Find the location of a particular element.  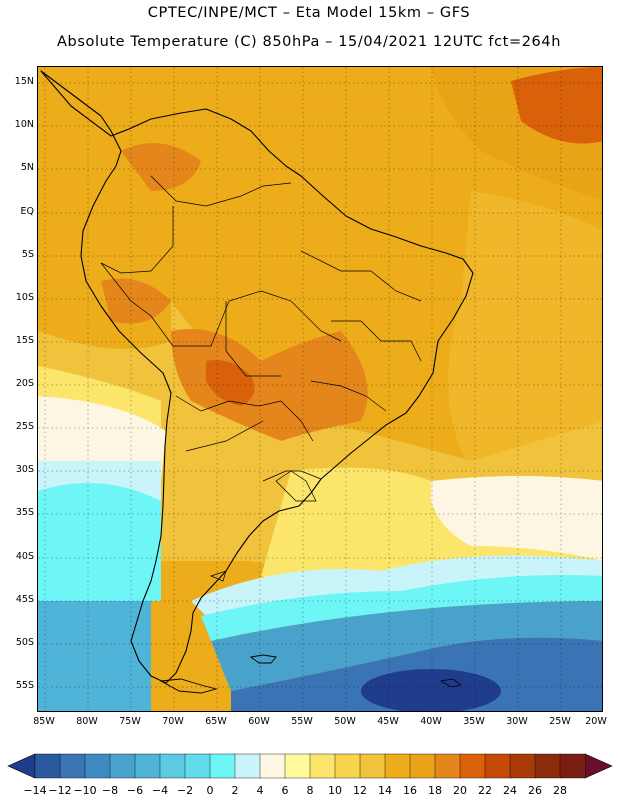

lat-label-30s: 30S is located at coordinates (24, 469).